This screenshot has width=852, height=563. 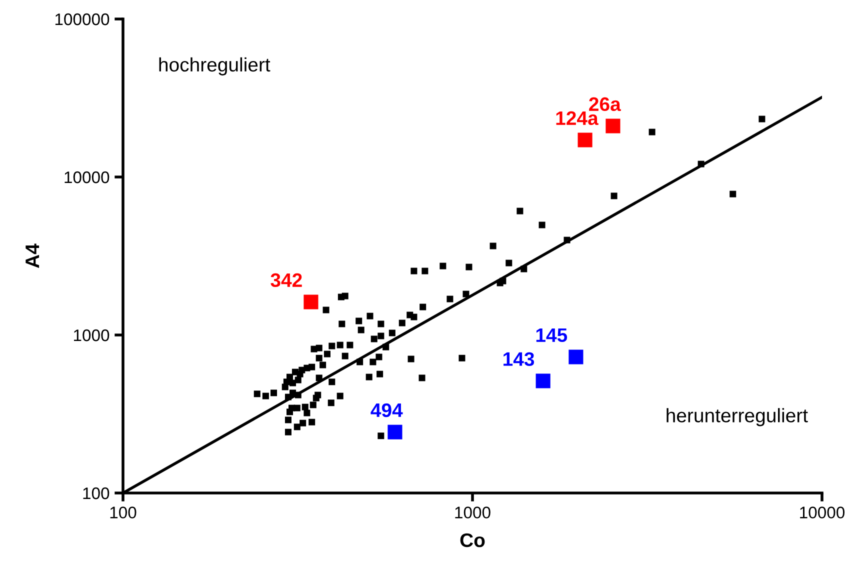 I want to click on x-tick-label: 1000, so click(x=472, y=512).